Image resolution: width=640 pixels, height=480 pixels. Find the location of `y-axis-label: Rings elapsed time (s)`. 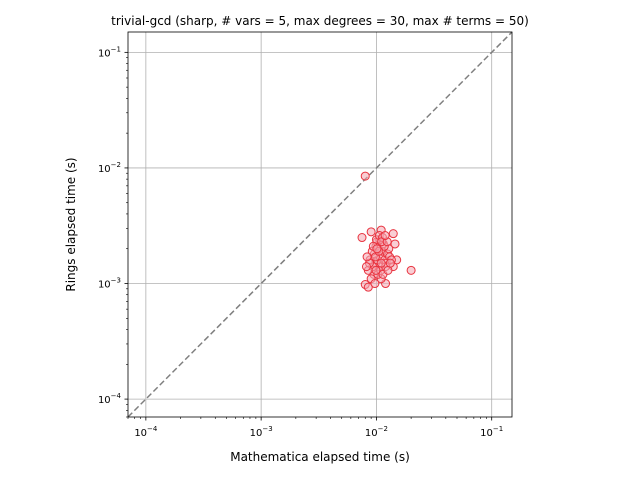

y-axis-label: Rings elapsed time (s) is located at coordinates (71, 224).